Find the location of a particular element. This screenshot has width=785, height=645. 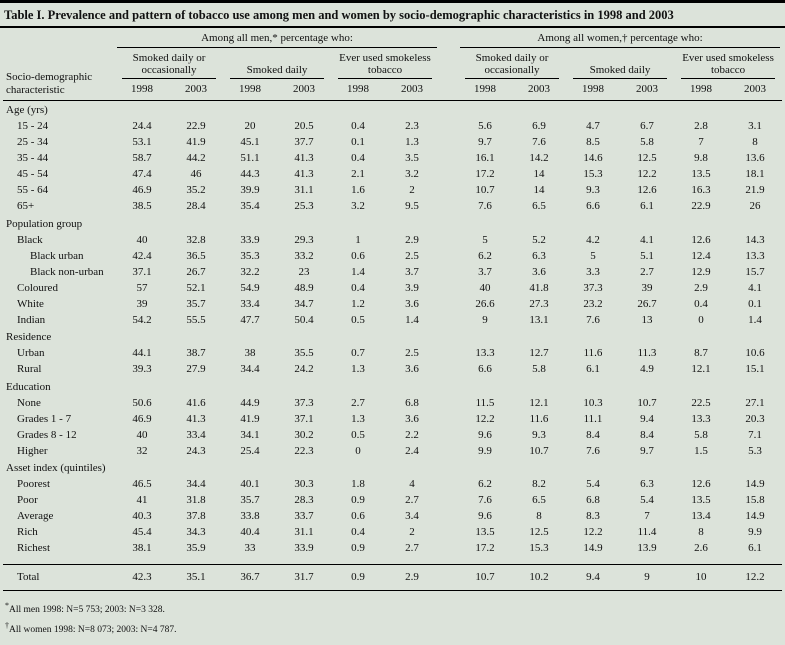

data-cell: 51.1 is located at coordinates (250, 158).